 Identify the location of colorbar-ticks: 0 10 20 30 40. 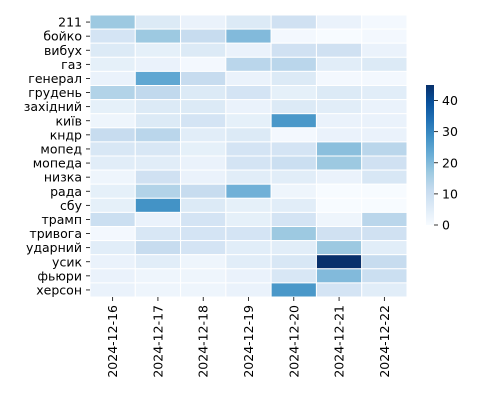
(446, 163).